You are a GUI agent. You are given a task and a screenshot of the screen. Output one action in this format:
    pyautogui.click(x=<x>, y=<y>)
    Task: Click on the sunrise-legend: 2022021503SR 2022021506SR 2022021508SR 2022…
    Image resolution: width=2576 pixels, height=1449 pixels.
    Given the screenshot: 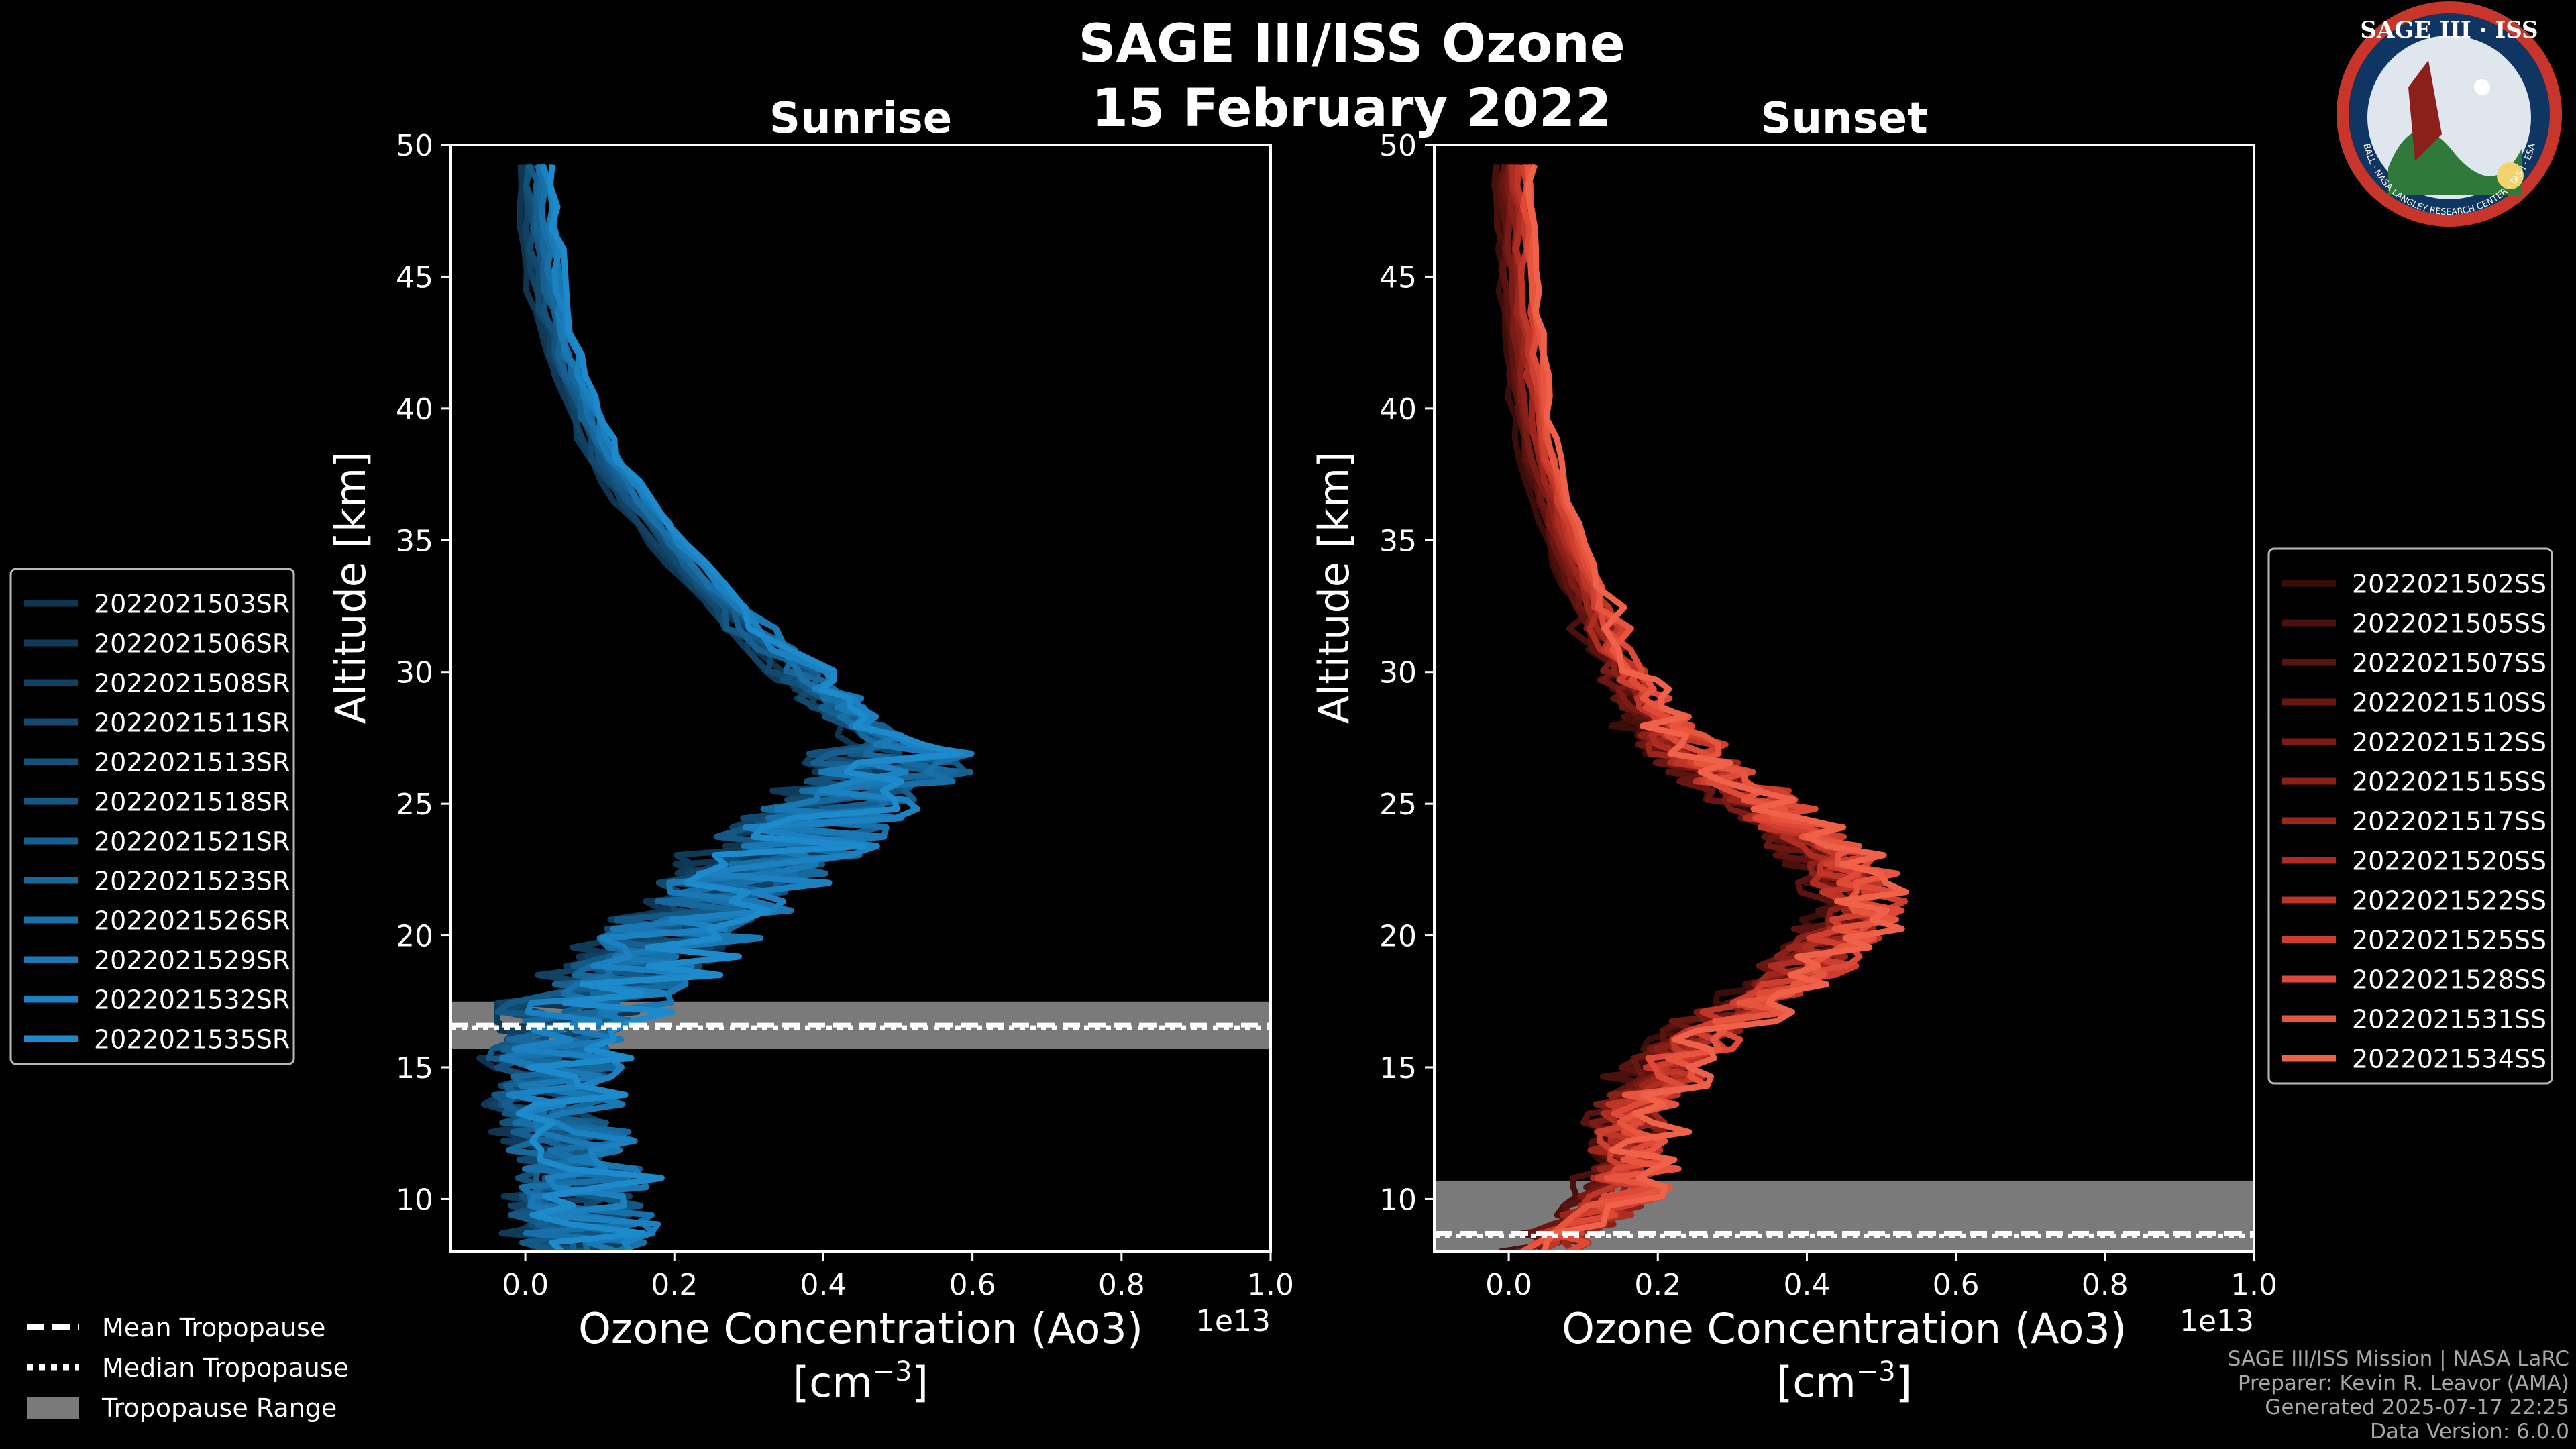 What is the action you would take?
    pyautogui.click(x=152, y=816)
    